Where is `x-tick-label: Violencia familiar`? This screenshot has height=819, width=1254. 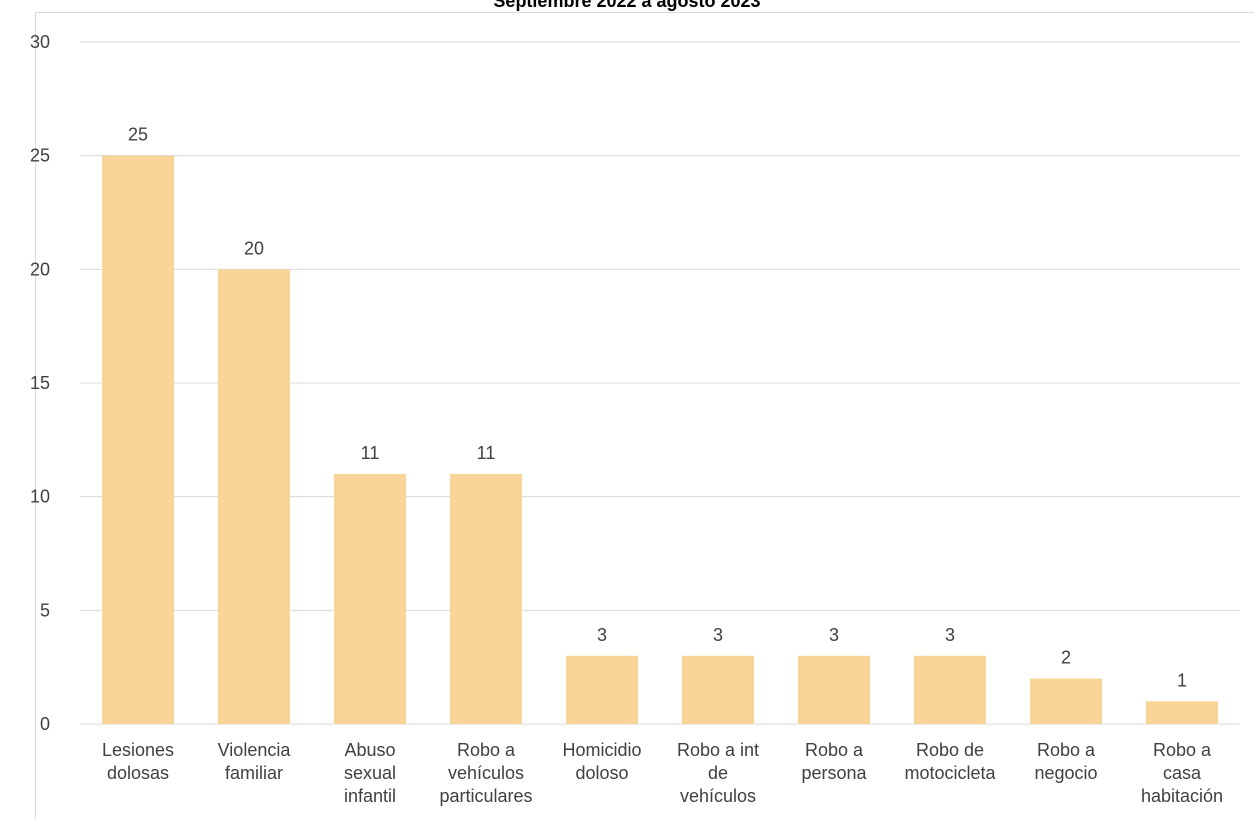 x-tick-label: Violencia familiar is located at coordinates (255, 761).